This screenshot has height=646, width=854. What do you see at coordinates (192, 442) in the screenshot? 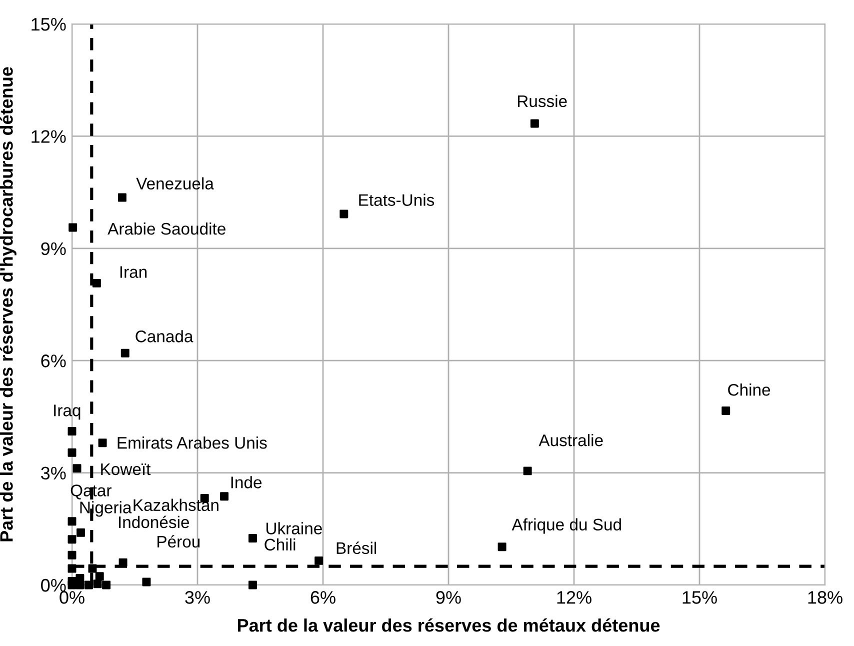
I see `annotation: Emirats Arabes Unis` at bounding box center [192, 442].